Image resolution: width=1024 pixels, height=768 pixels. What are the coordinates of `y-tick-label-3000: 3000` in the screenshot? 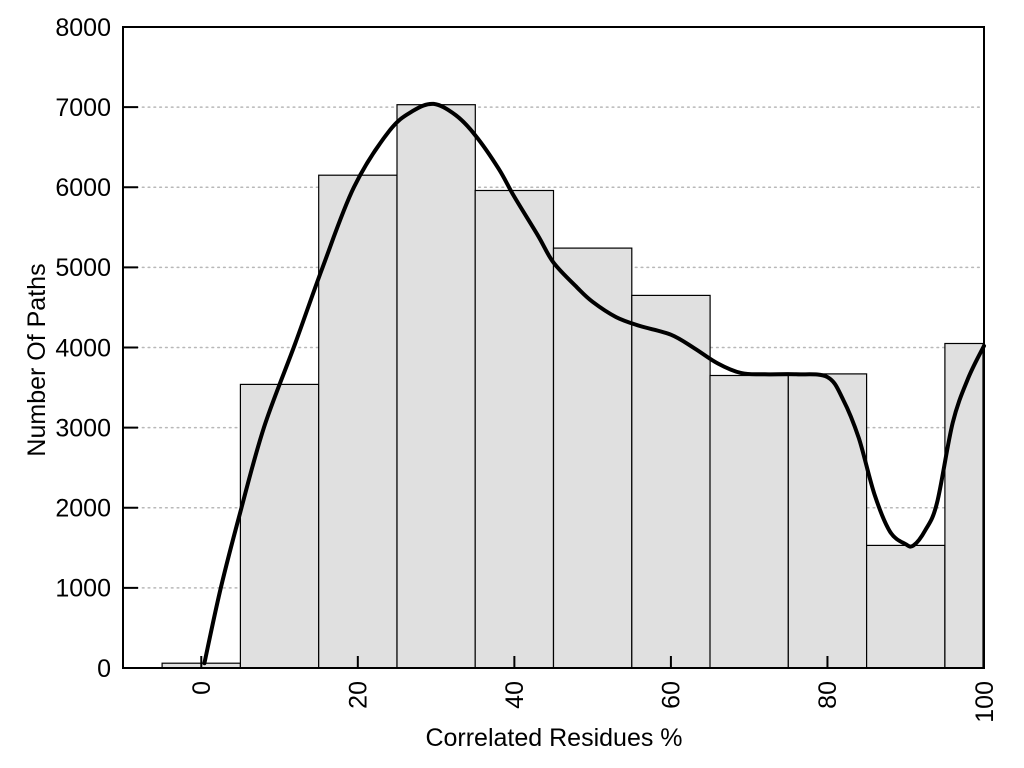 It's located at (83, 428).